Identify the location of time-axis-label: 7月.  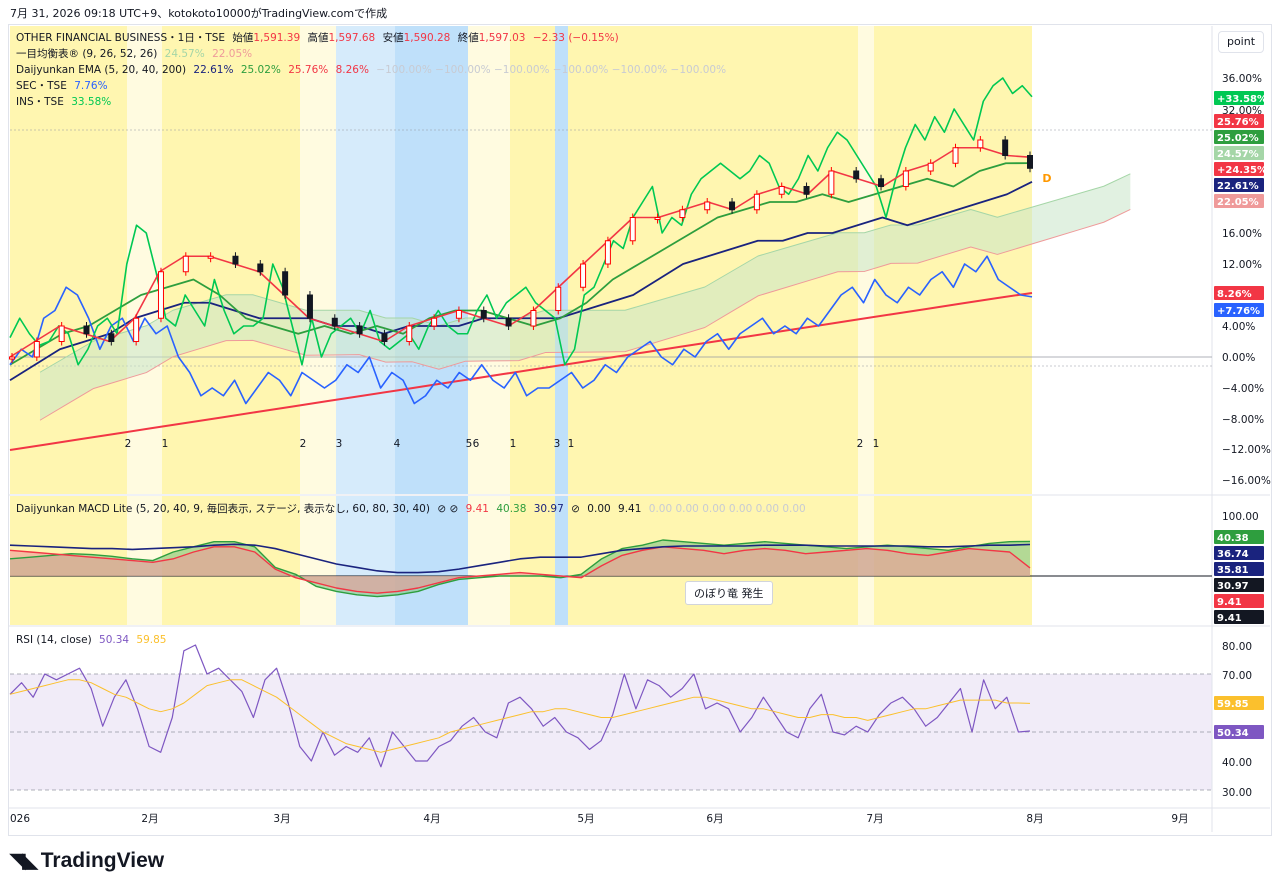
(874, 819).